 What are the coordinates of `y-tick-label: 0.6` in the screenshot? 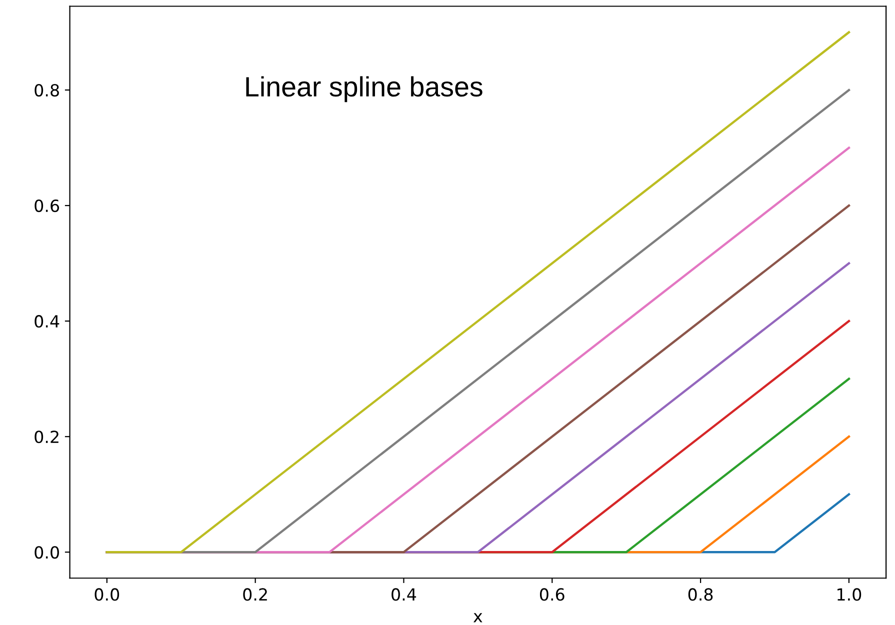 It's located at (47, 206).